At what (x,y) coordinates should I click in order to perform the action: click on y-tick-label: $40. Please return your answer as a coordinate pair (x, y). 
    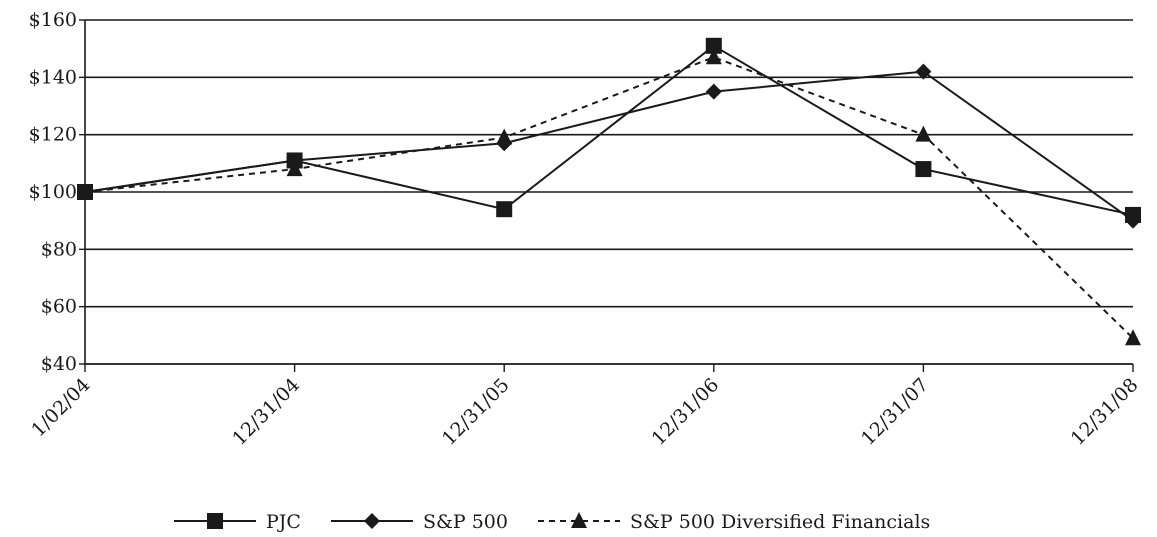
    Looking at the image, I should click on (59, 364).